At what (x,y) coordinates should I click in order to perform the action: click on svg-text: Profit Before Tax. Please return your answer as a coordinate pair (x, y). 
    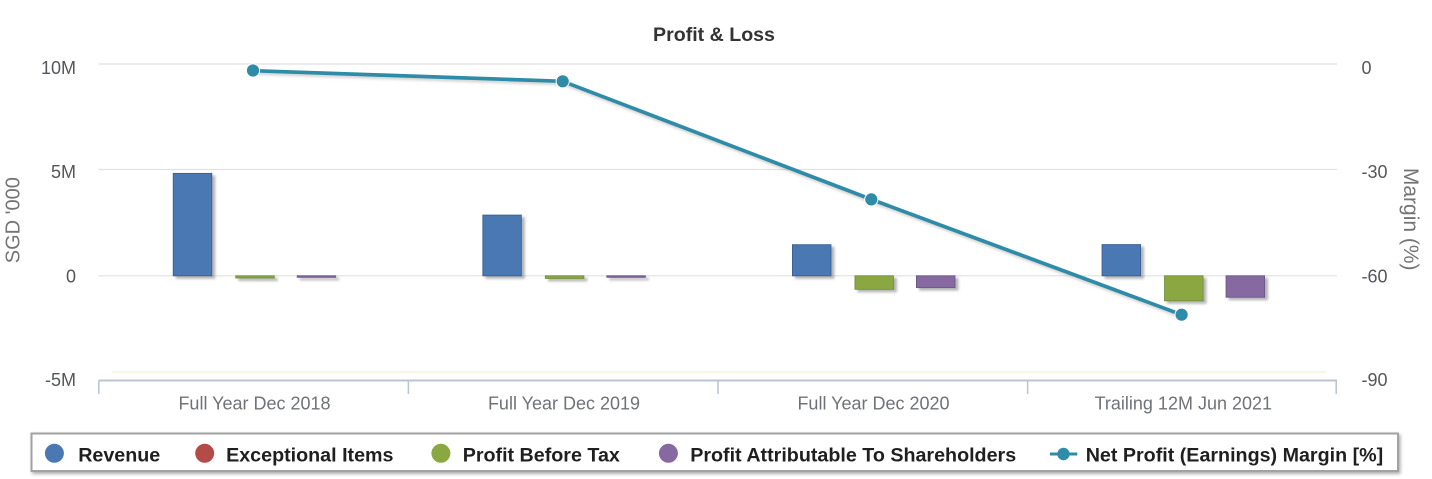
    Looking at the image, I should click on (541, 455).